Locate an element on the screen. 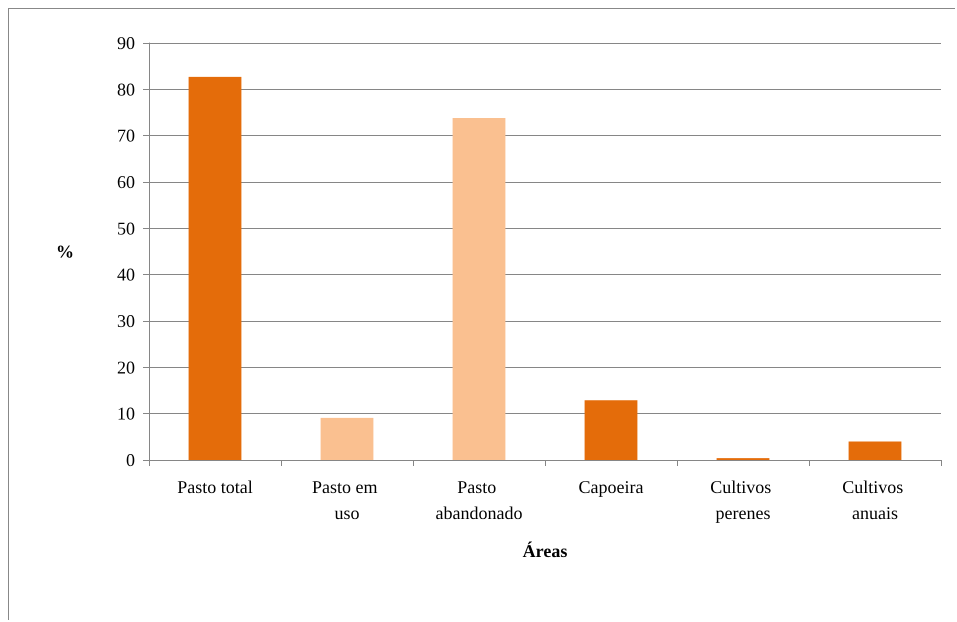  y-tick-label: 60 is located at coordinates (126, 182).